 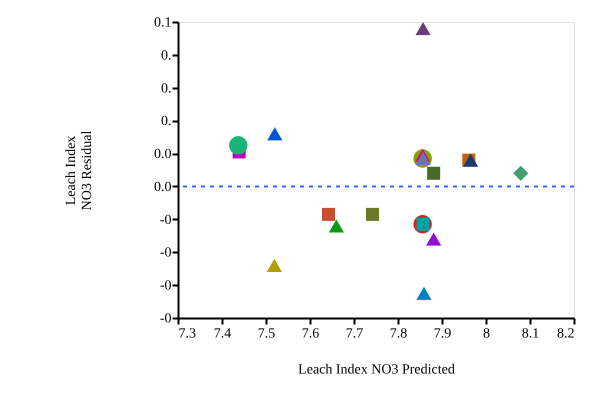 I want to click on y-tick-label: 0.1, so click(x=163, y=23).